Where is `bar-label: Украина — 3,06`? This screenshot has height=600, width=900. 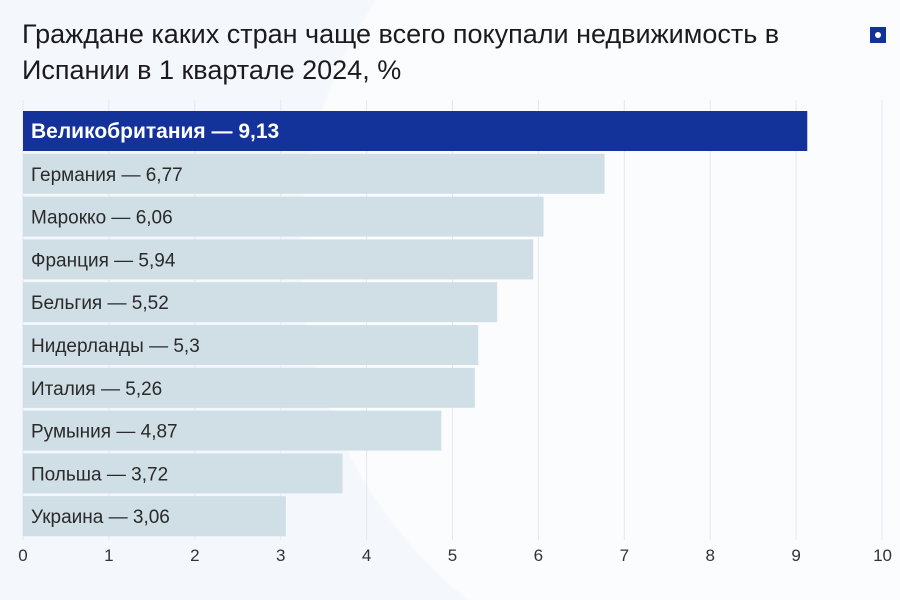
bar-label: Украина — 3,06 is located at coordinates (100, 517).